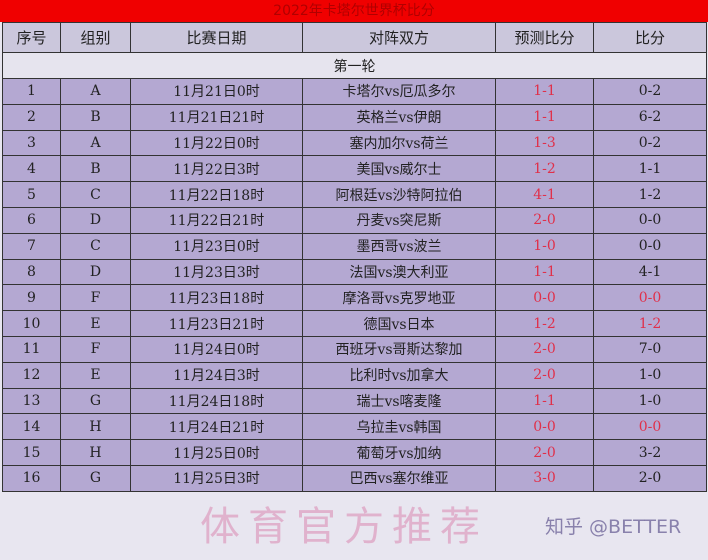 The image size is (708, 560). Describe the element at coordinates (544, 169) in the screenshot. I see `predicted-score: 1-2` at that location.